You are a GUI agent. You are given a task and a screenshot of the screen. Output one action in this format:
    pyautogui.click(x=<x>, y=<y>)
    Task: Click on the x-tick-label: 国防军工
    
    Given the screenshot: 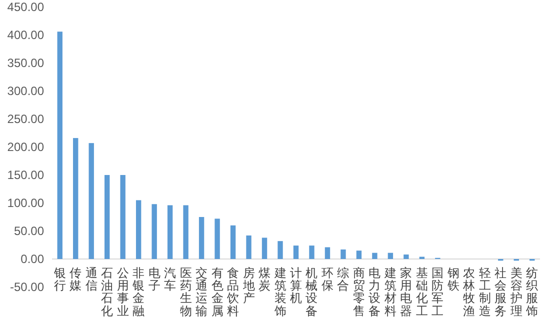 What is the action you would take?
    pyautogui.click(x=438, y=292)
    